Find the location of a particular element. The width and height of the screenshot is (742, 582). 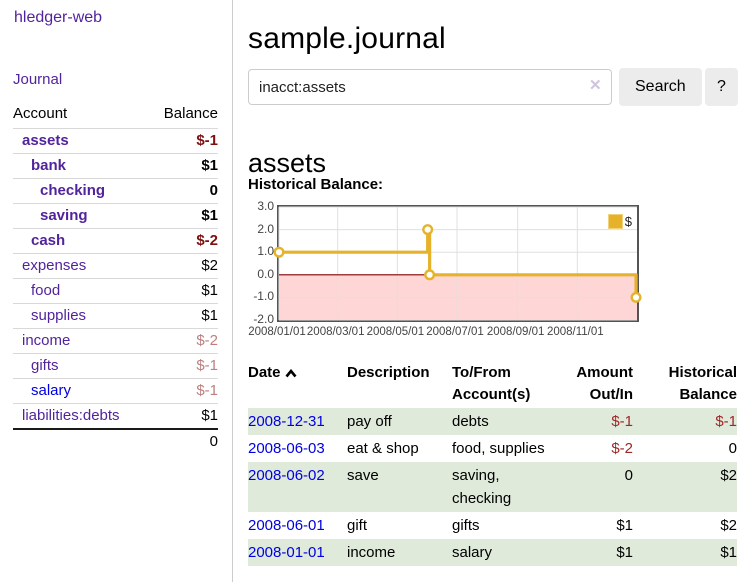

transaction-balance: $1 is located at coordinates (728, 552).